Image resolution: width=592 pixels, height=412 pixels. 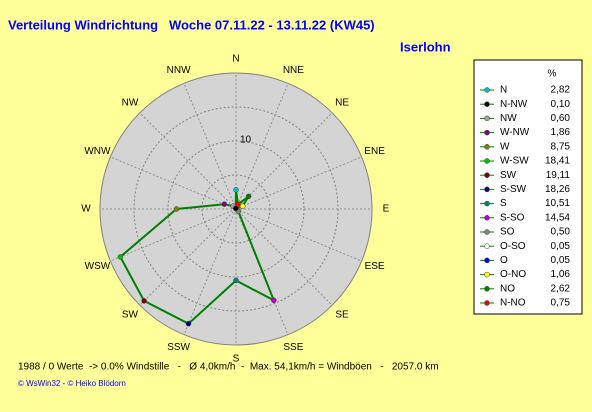 What do you see at coordinates (246, 140) in the screenshot?
I see `r-tick-label: 10` at bounding box center [246, 140].